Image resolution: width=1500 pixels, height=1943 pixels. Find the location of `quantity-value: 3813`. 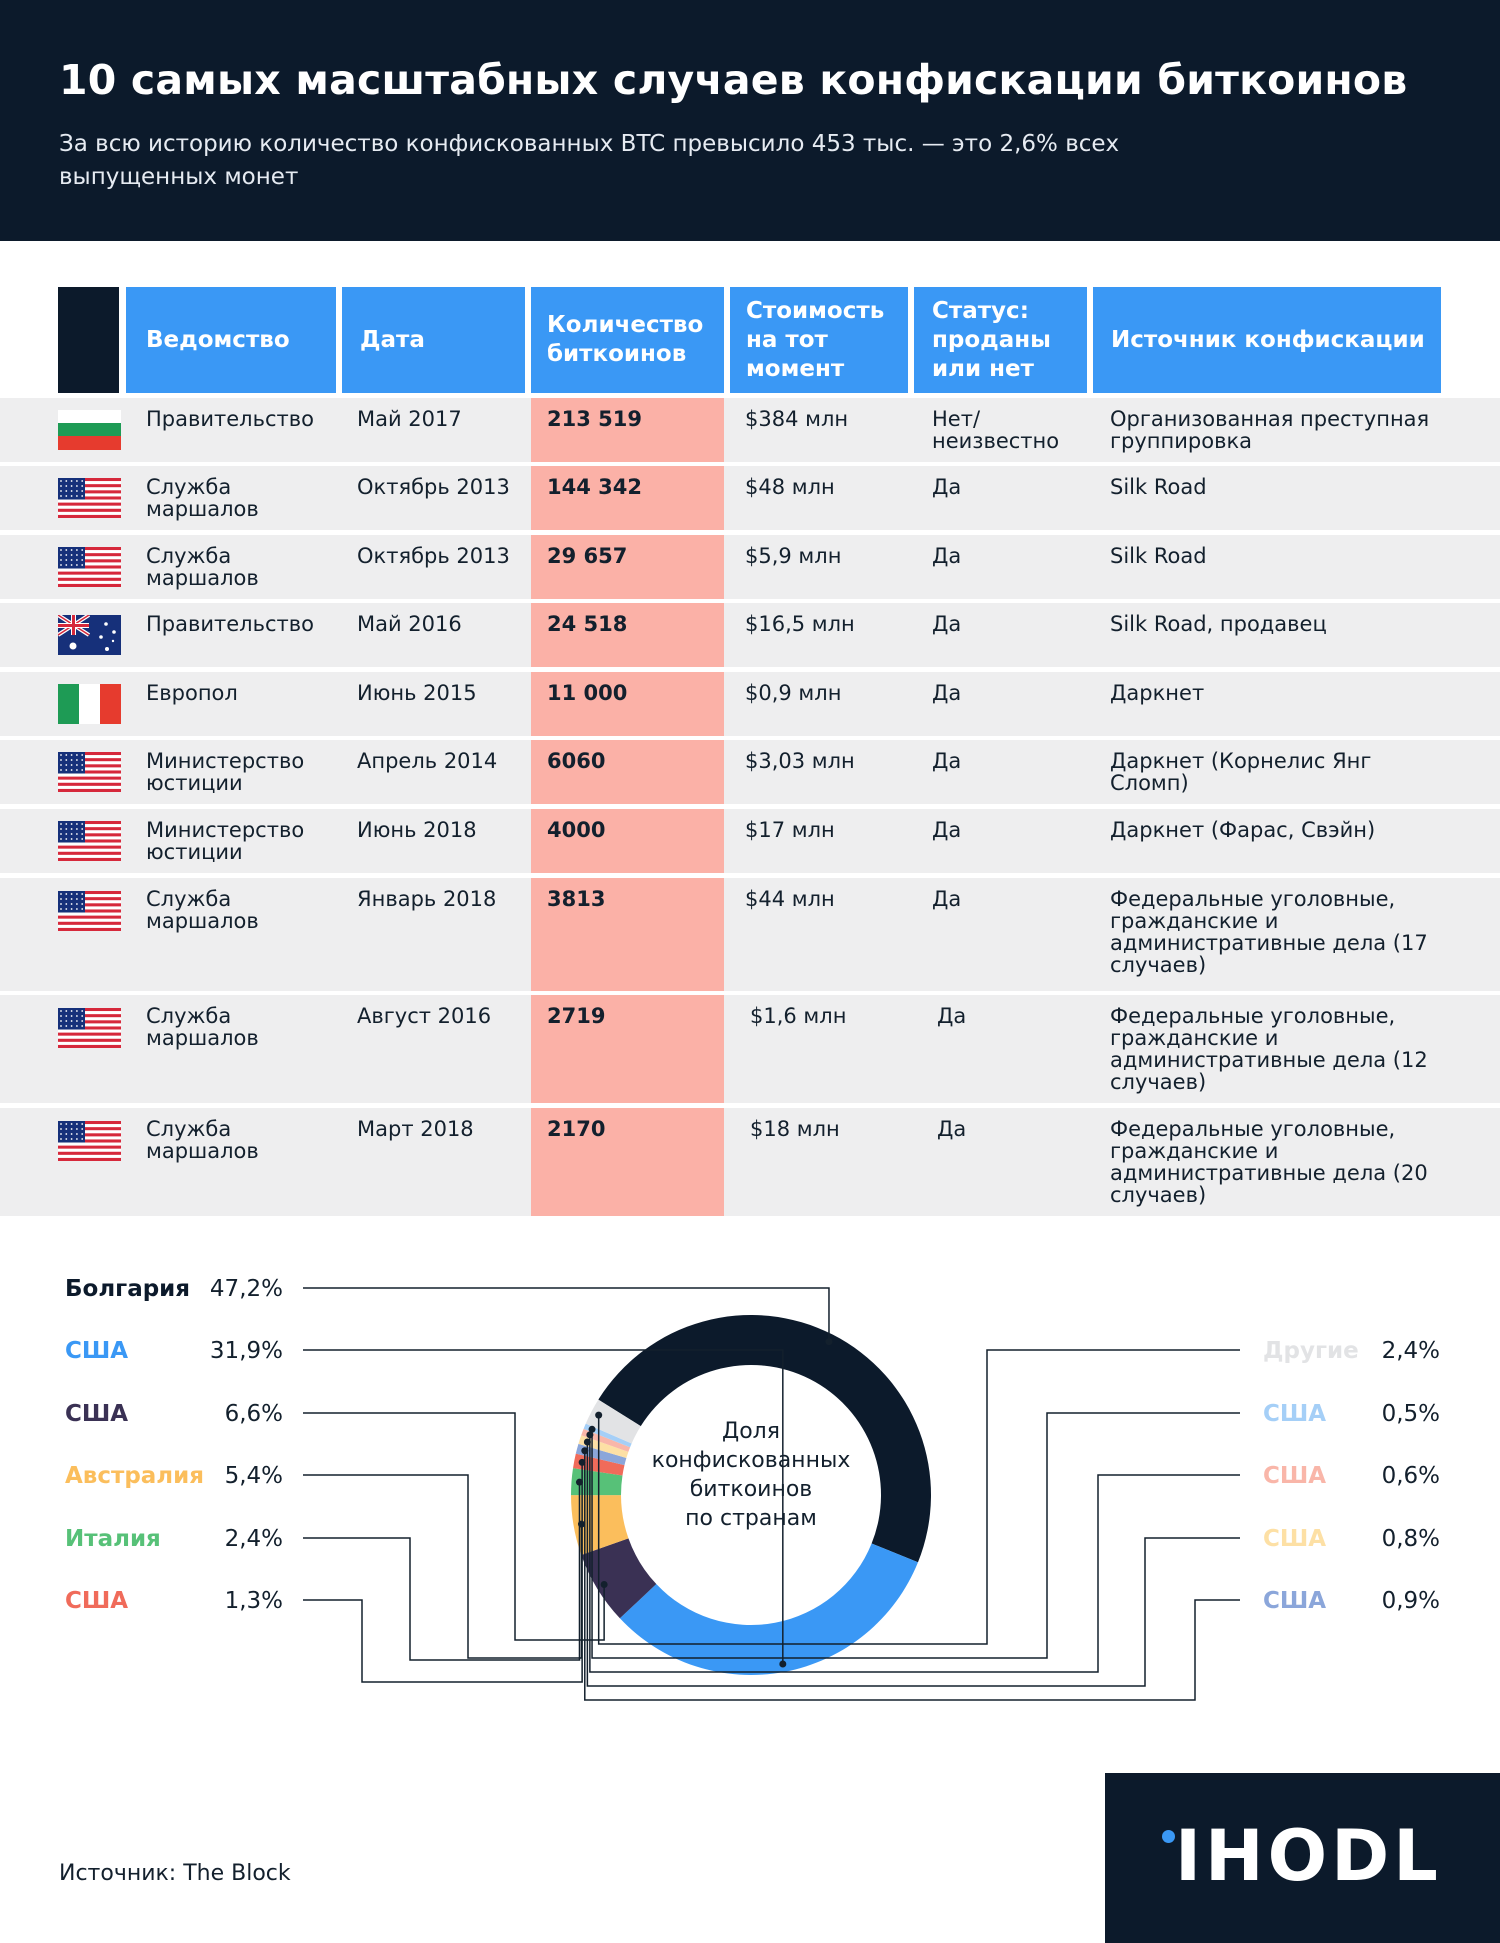

quantity-value: 3813 is located at coordinates (576, 899).